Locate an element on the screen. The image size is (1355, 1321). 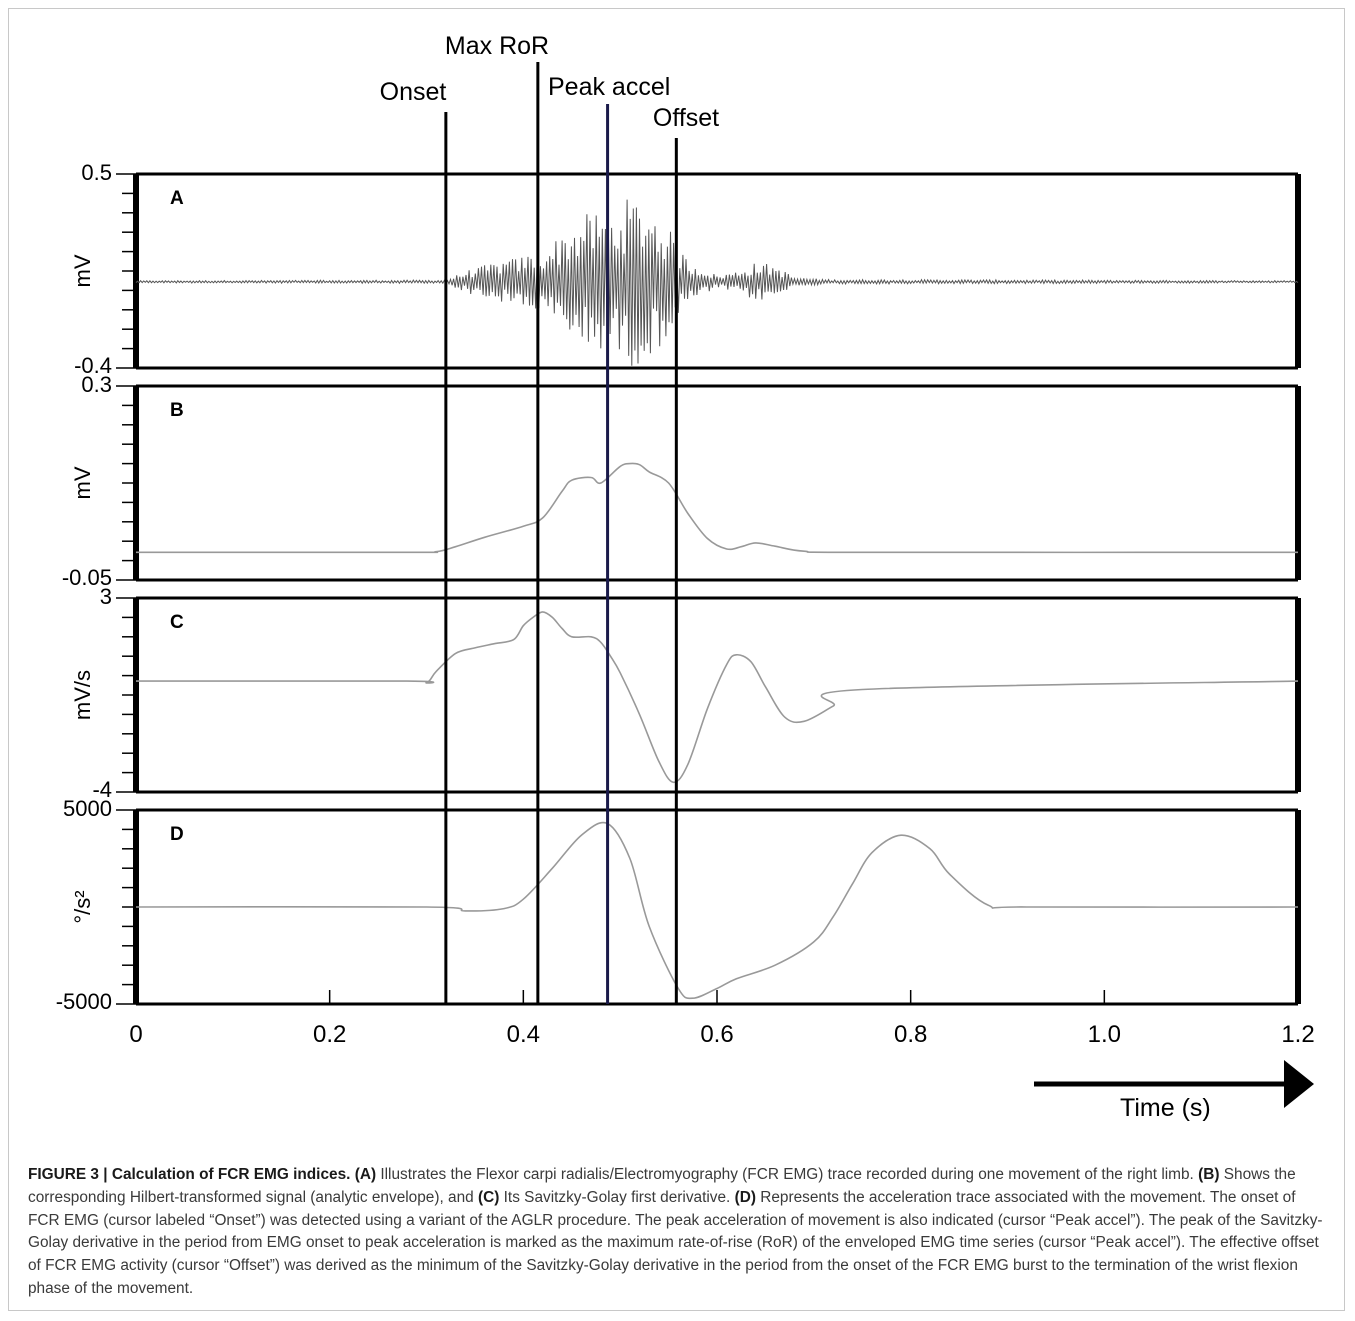
y-max-label: 0.3 is located at coordinates (96, 384).